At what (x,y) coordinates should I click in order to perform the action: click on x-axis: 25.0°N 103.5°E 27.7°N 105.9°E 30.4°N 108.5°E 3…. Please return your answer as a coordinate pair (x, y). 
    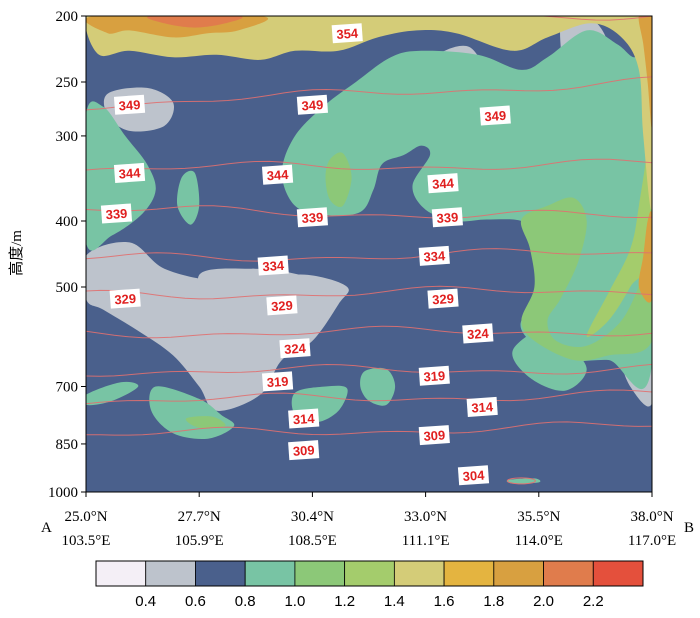
    Looking at the image, I should click on (369, 520).